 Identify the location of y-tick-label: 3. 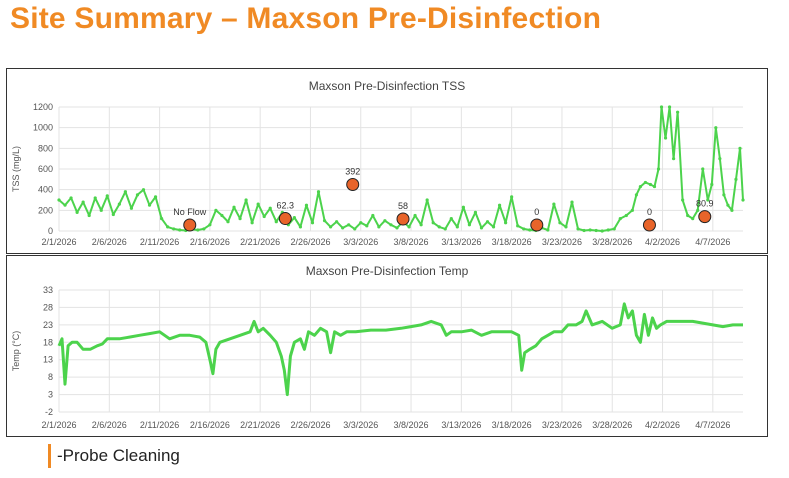
(50, 395).